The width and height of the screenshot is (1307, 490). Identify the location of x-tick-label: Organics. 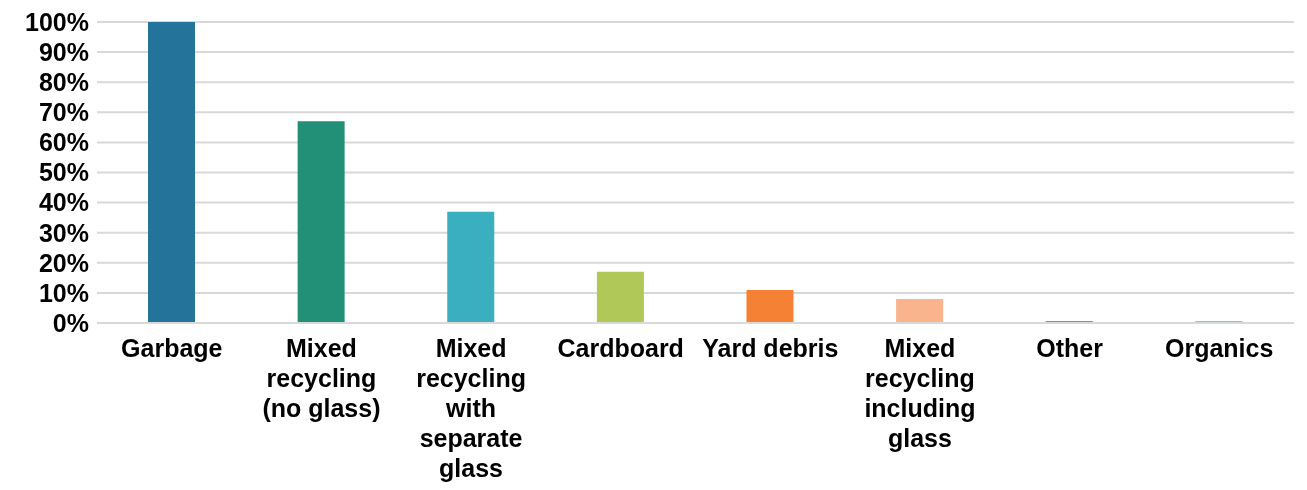
(1219, 348).